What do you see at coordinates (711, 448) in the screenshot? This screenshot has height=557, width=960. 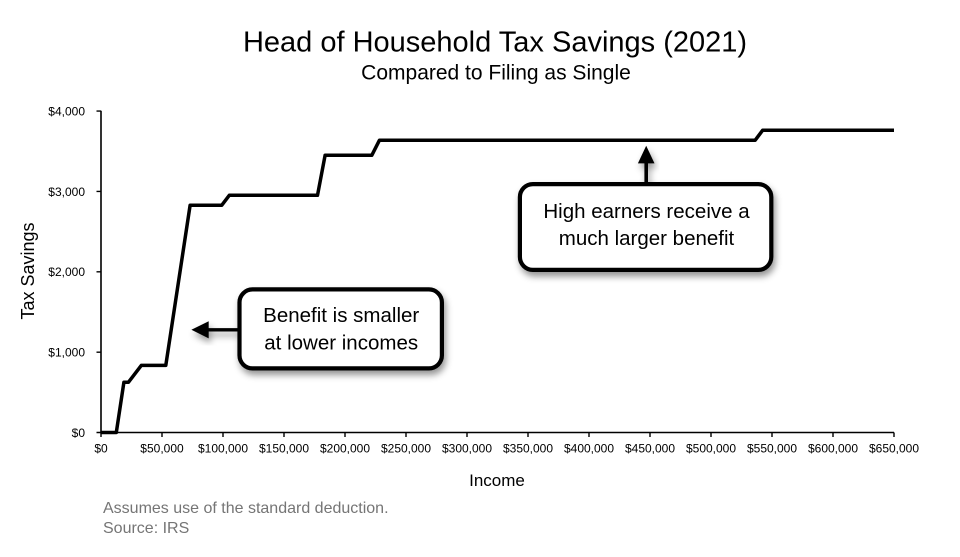 I see `svg-text: $500,000` at bounding box center [711, 448].